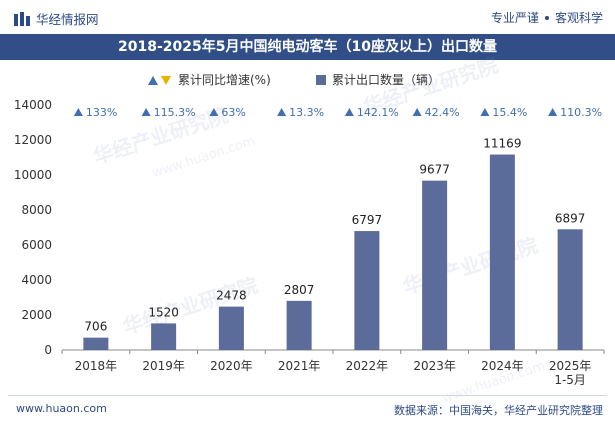 This screenshot has width=615, height=427. Describe the element at coordinates (502, 366) in the screenshot. I see `x-tick-label: 2024年` at that location.